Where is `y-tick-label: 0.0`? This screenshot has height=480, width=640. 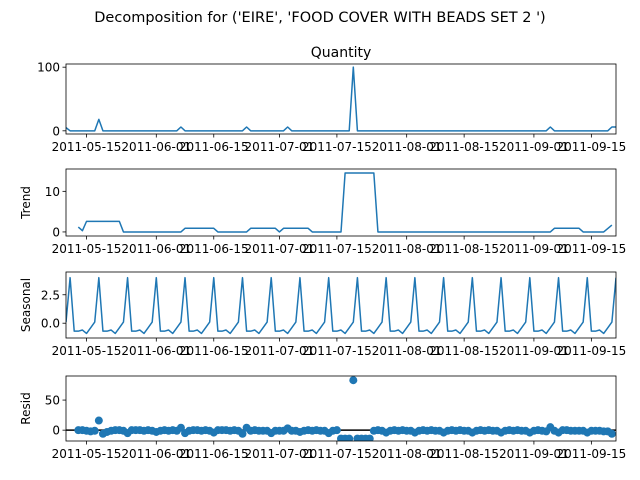
y-tick-label: 0.0 is located at coordinates (50, 324).